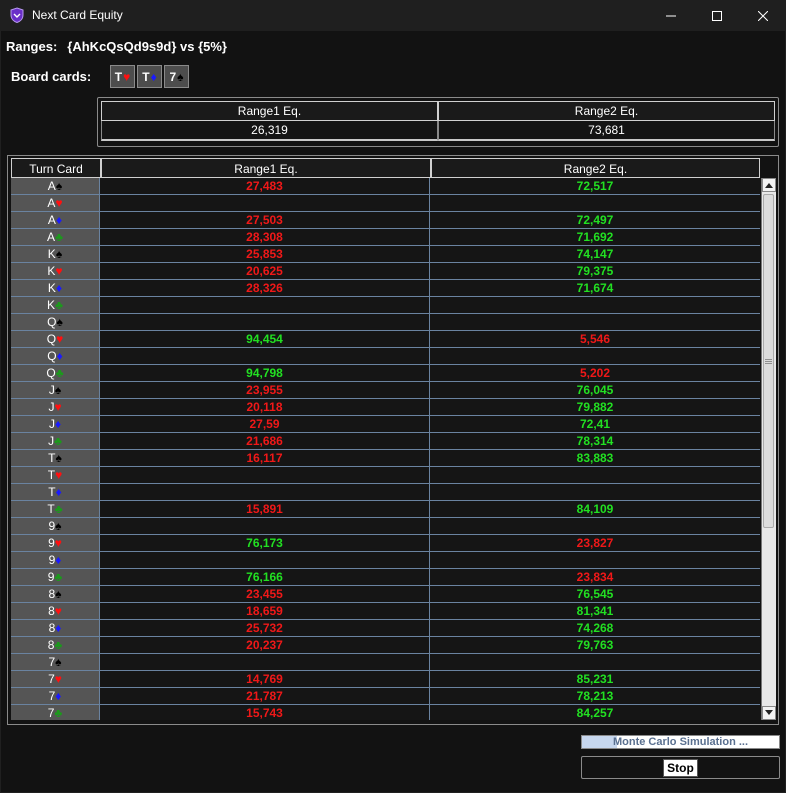 The image size is (786, 793). I want to click on range2-equity-cell: 76,045, so click(595, 390).